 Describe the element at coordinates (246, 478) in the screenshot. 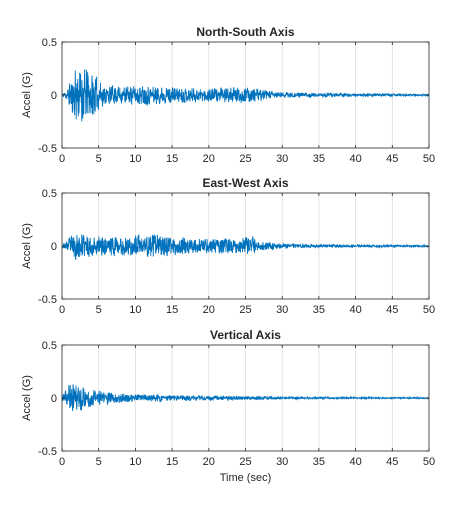

I see `x-axis-label: Time (sec)` at that location.